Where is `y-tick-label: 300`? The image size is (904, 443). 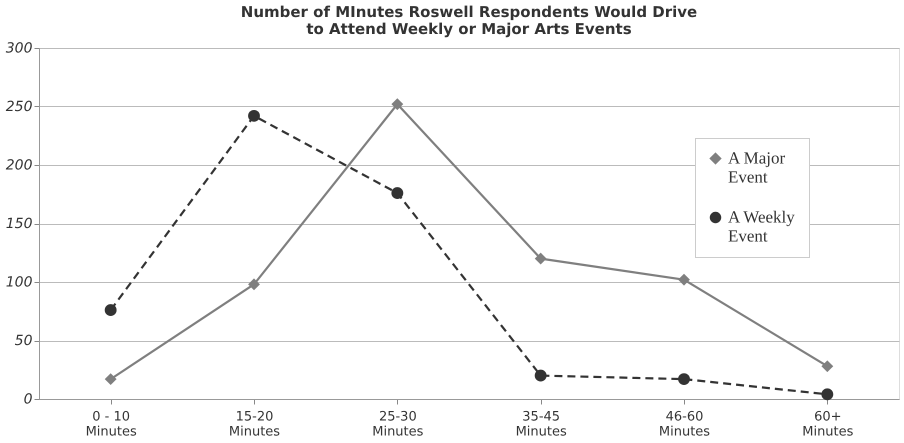 y-tick-label: 300 is located at coordinates (19, 48).